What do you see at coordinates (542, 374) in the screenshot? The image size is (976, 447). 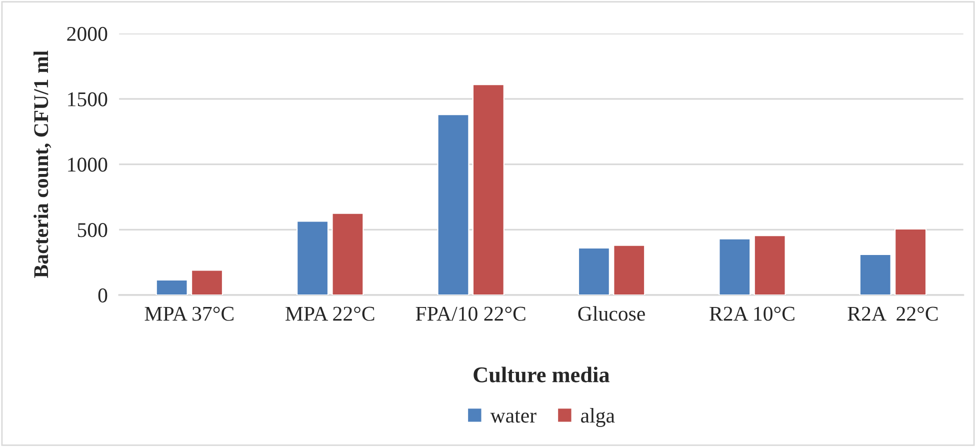 I see `x-axis-title: Culture media` at bounding box center [542, 374].